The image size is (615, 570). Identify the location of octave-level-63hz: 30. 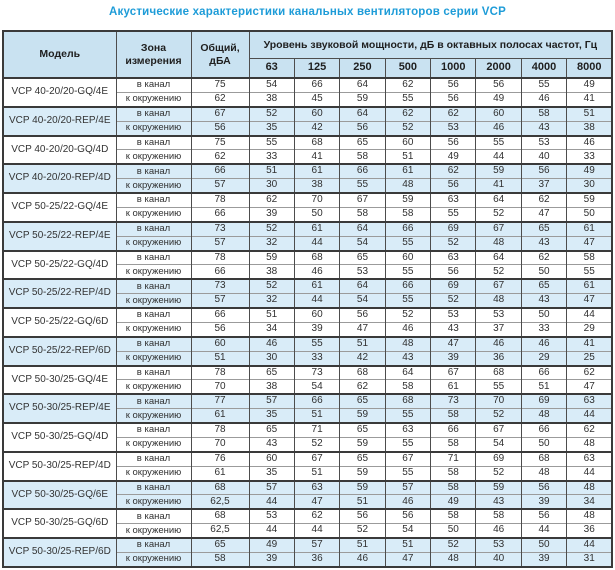
(271, 185).